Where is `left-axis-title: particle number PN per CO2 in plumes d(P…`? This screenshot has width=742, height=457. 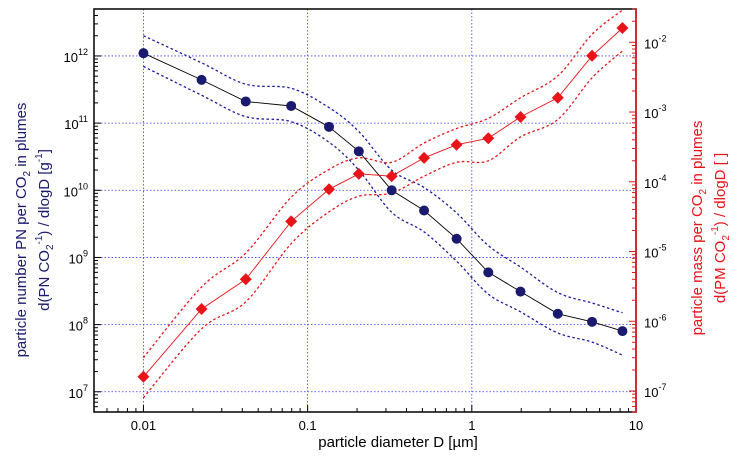
left-axis-title: particle number PN per CO2 in plumes d(P… is located at coordinates (34, 230).